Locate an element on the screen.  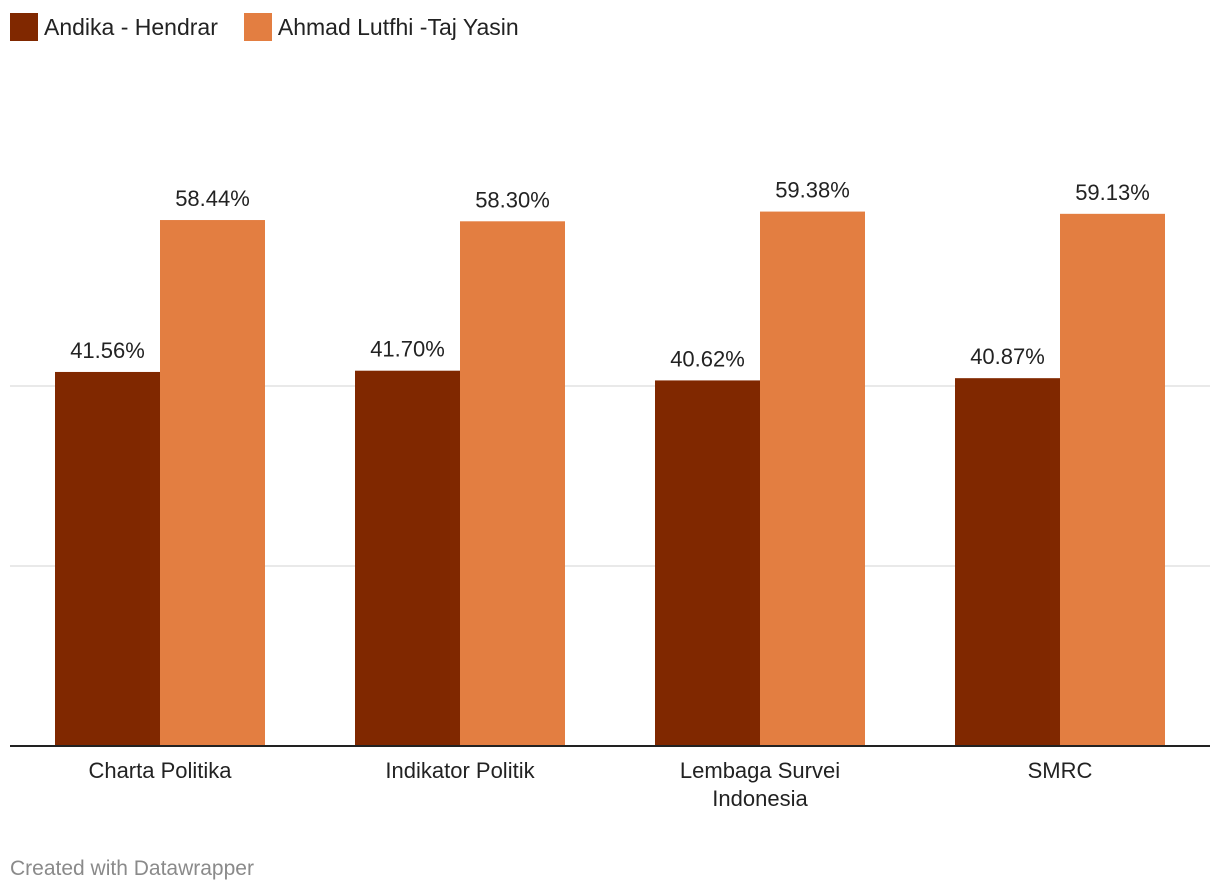
category-label-3: SMRC is located at coordinates (1060, 770).